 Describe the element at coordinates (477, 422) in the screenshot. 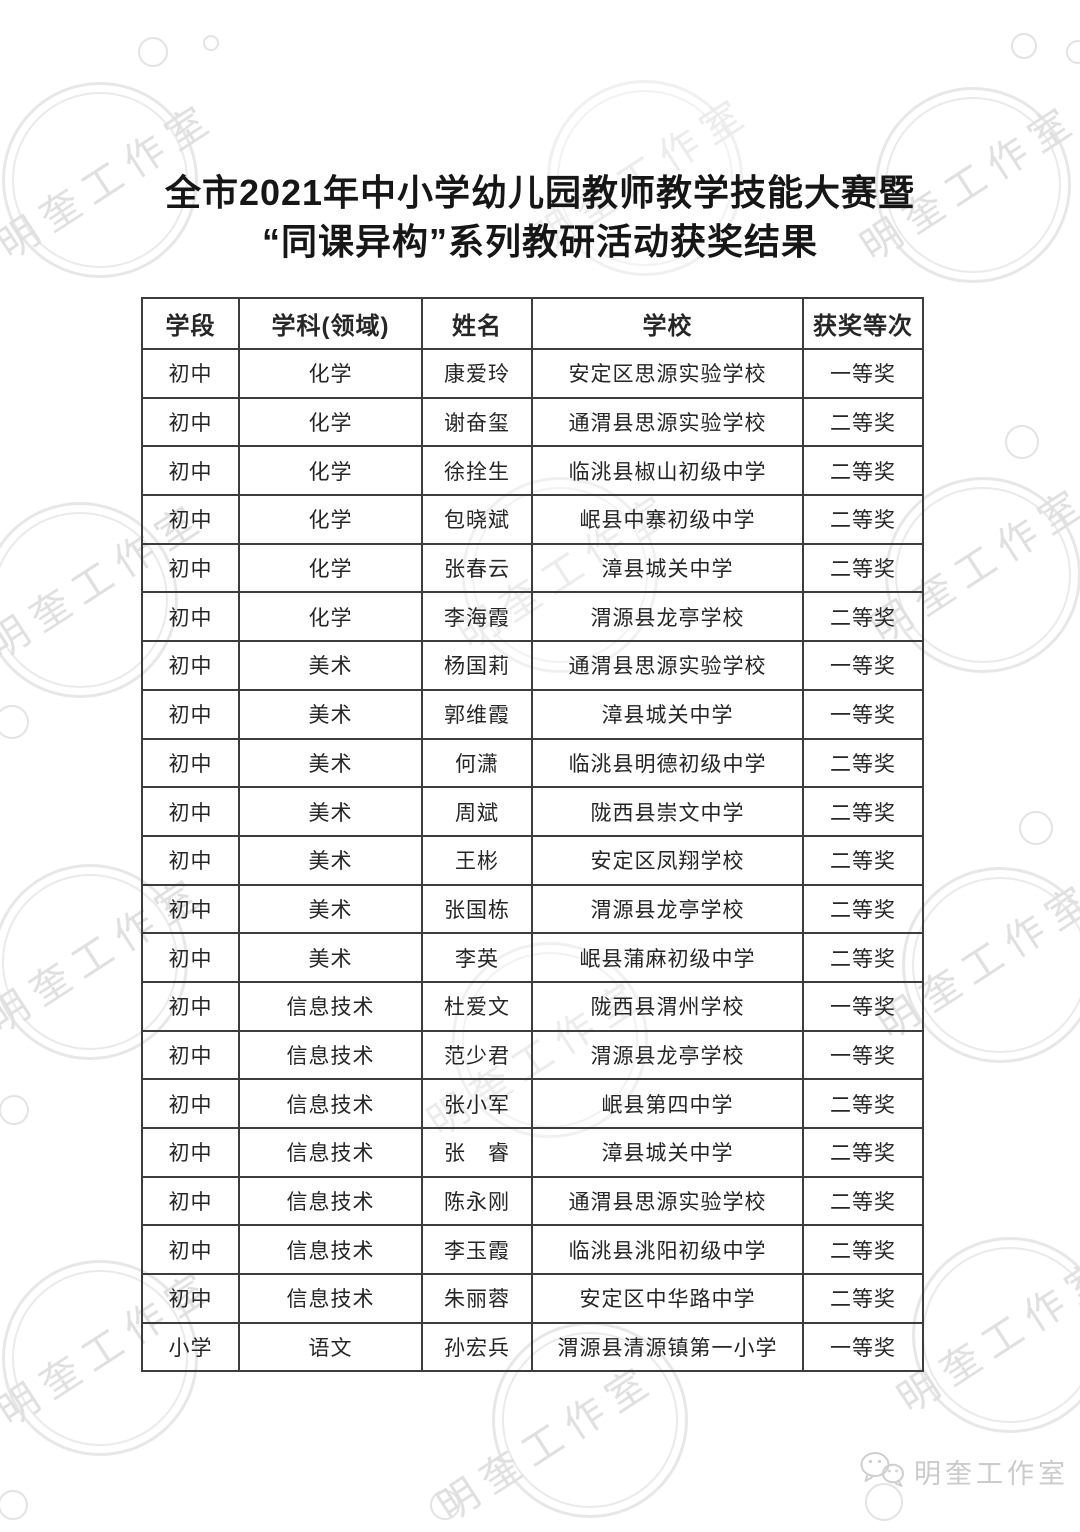

I see `table-cell: 谢奋玺` at that location.